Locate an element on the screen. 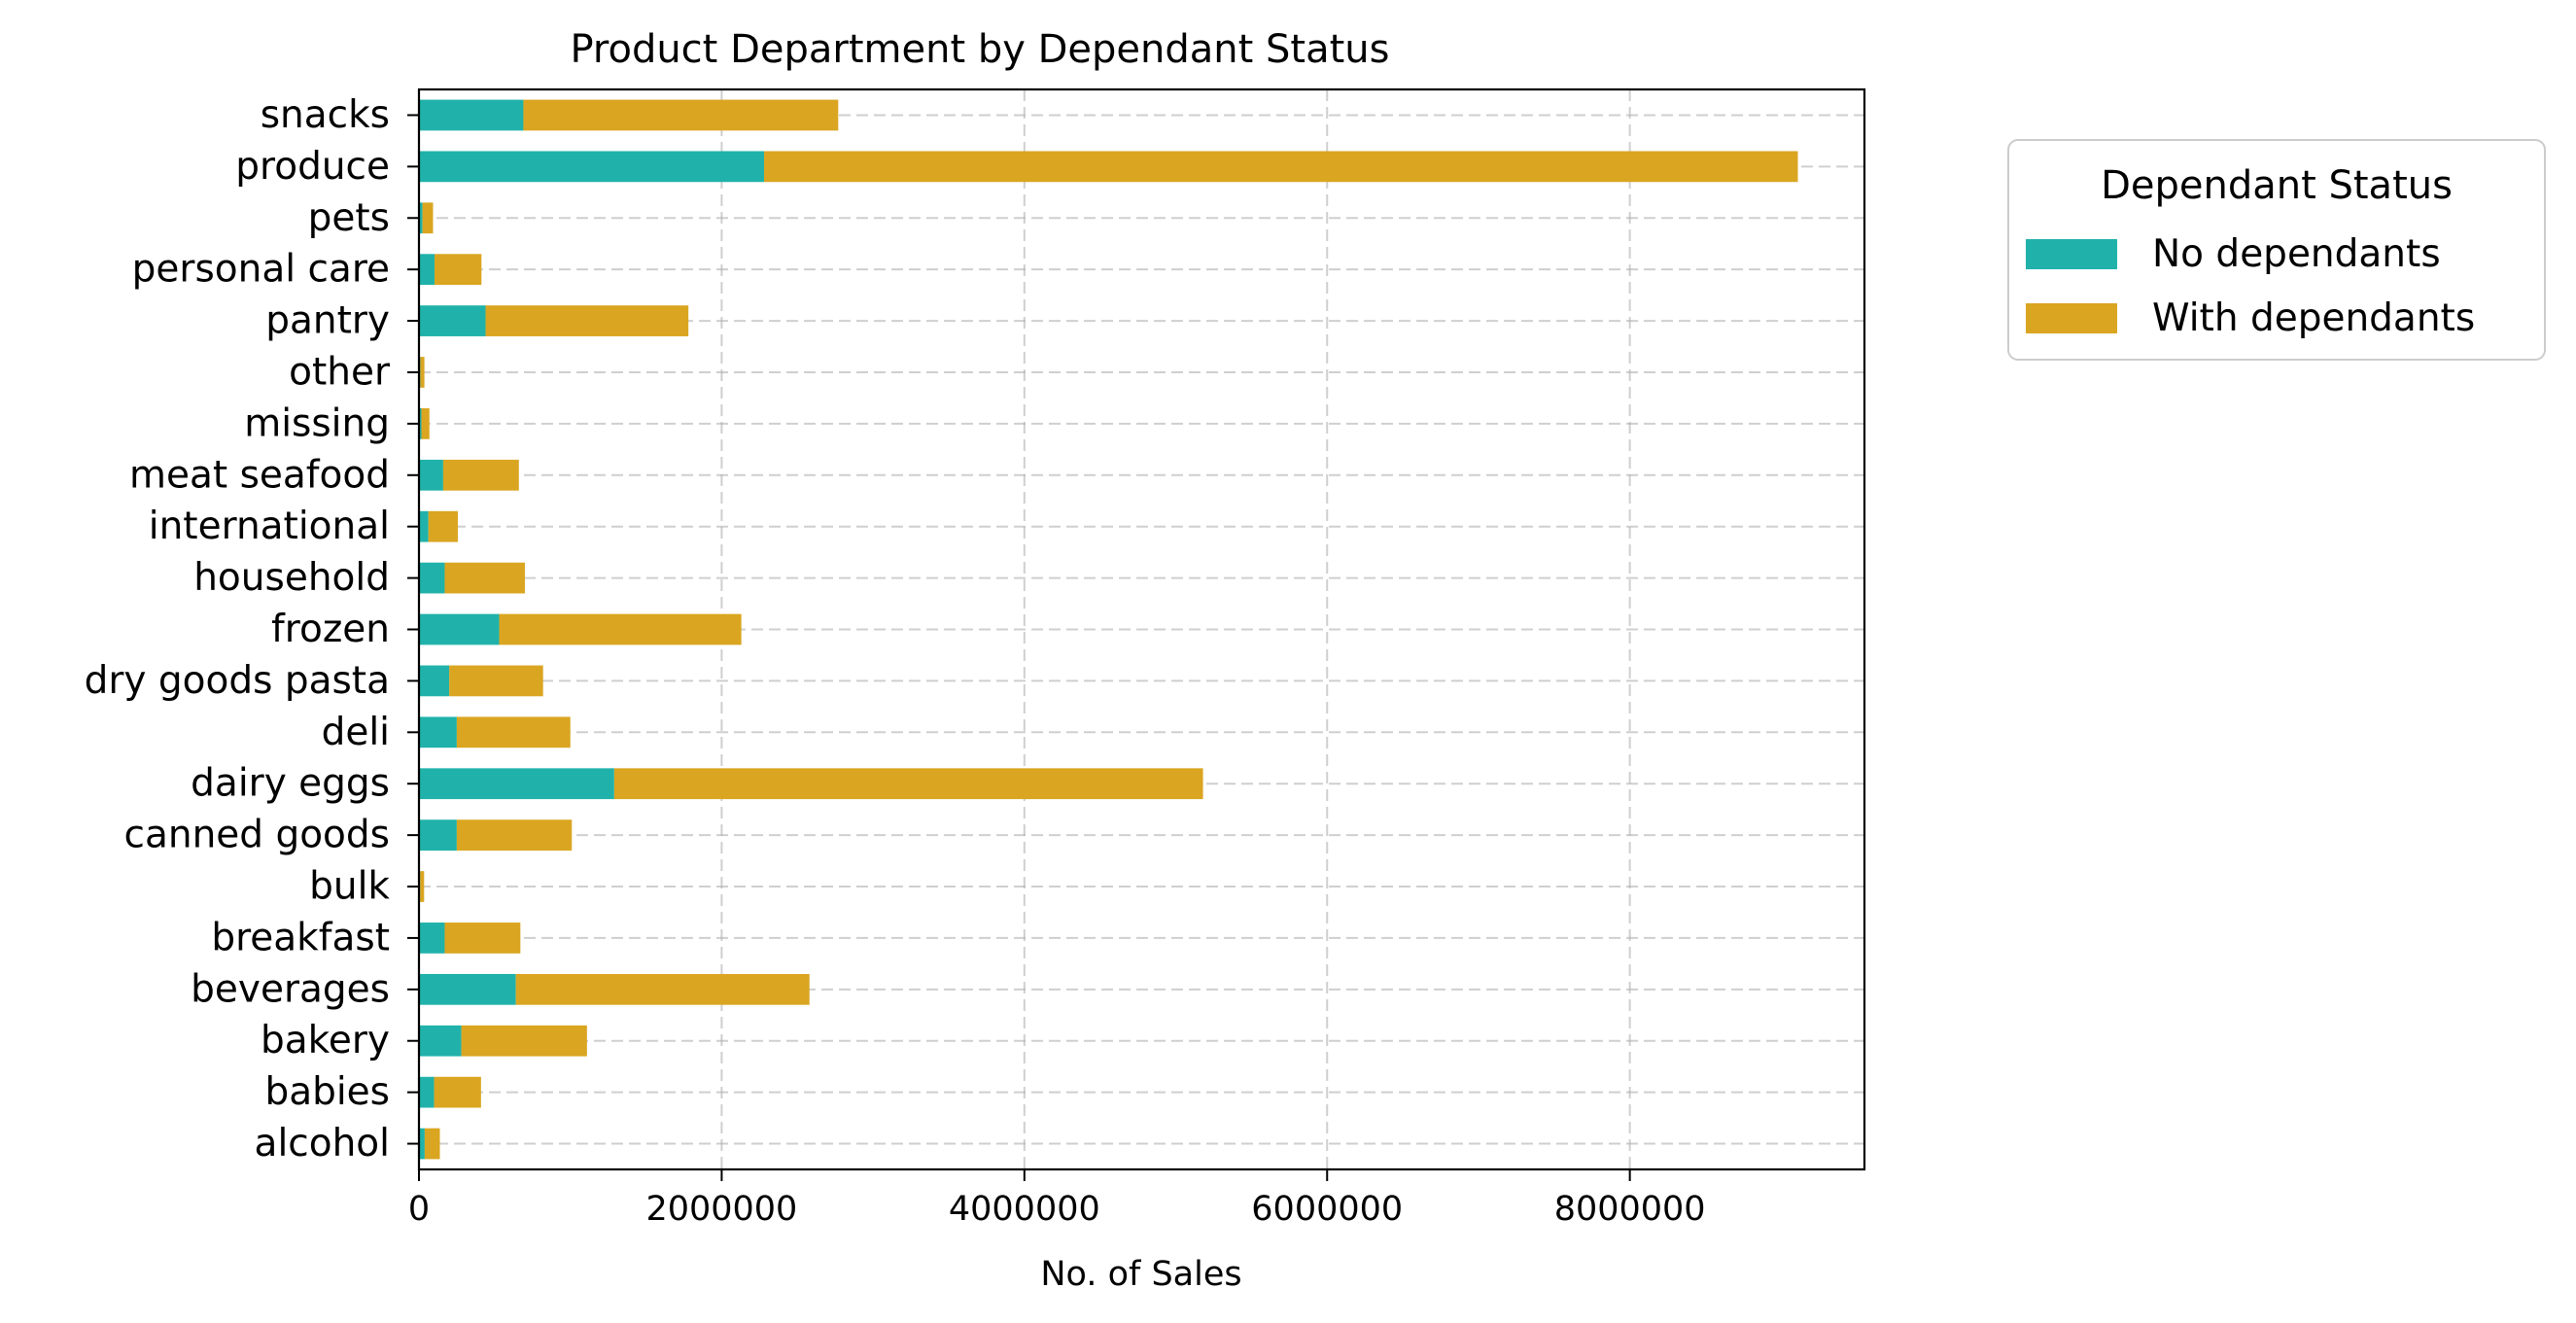 The image size is (2576, 1323). x-tick-label-4: 8000000 is located at coordinates (1630, 1209).